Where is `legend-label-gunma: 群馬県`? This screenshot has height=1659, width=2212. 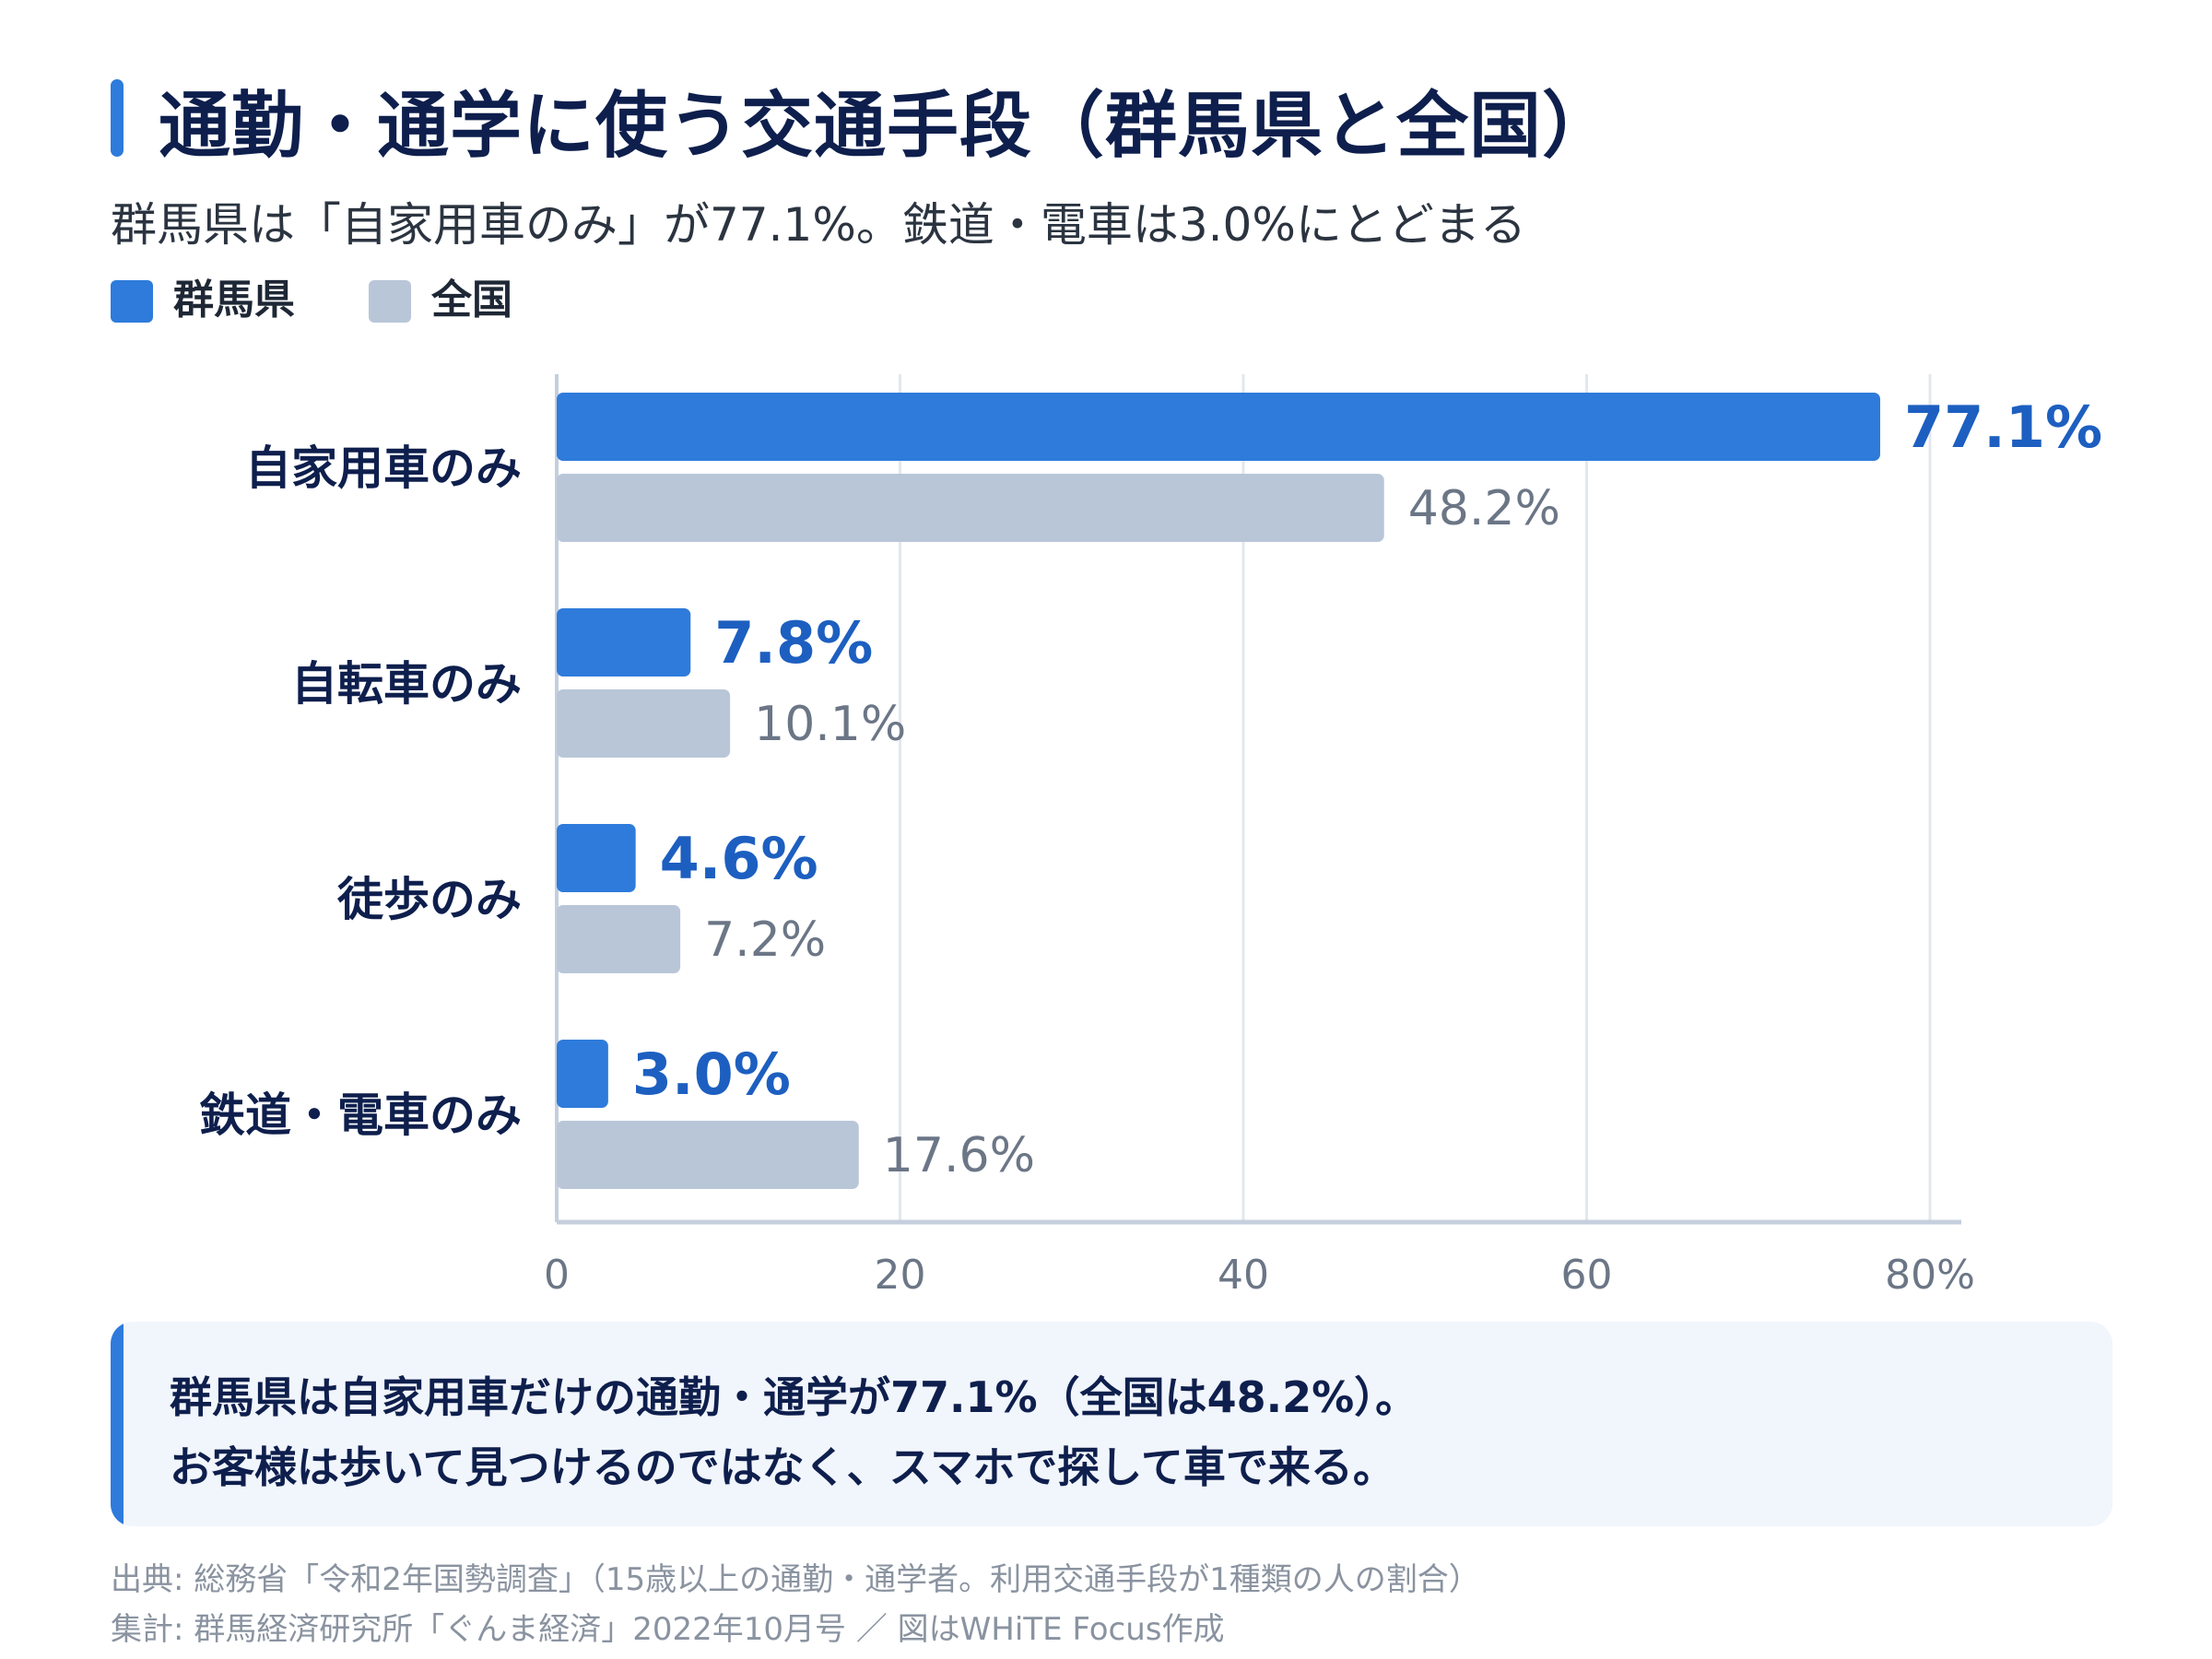
legend-label-gunma: 群馬県 is located at coordinates (234, 300).